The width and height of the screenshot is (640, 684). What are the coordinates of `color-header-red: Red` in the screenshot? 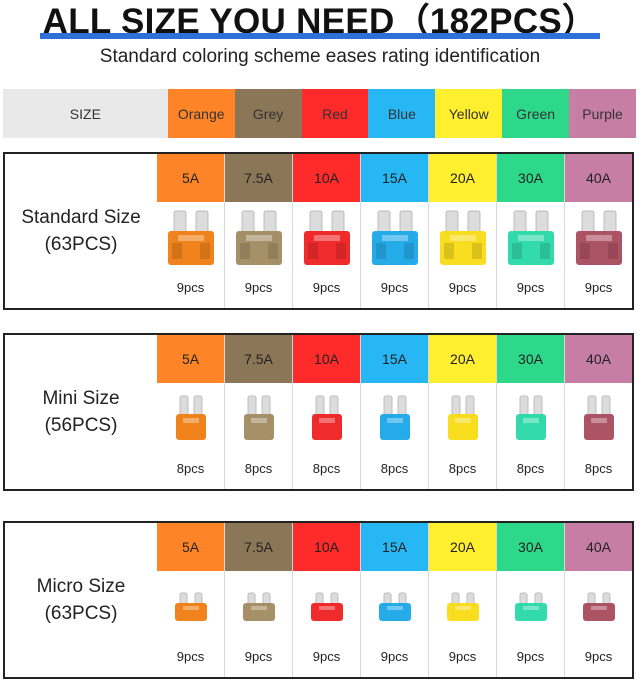 It's located at (335, 113).